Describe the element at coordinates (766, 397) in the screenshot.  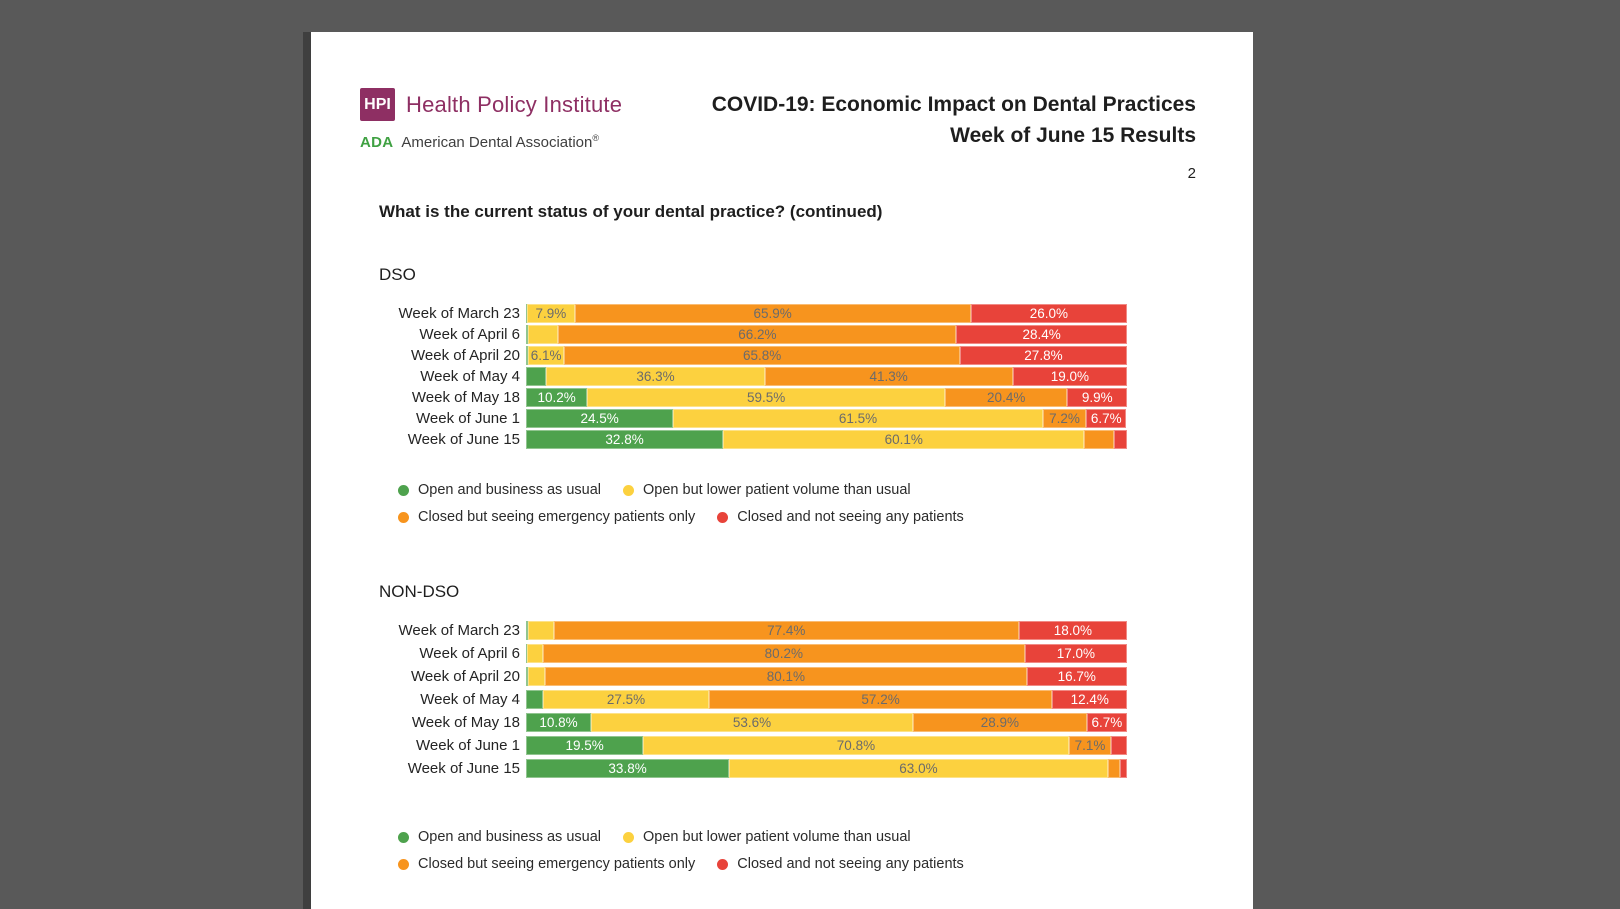
I see `bar-segment: 59.5%` at that location.